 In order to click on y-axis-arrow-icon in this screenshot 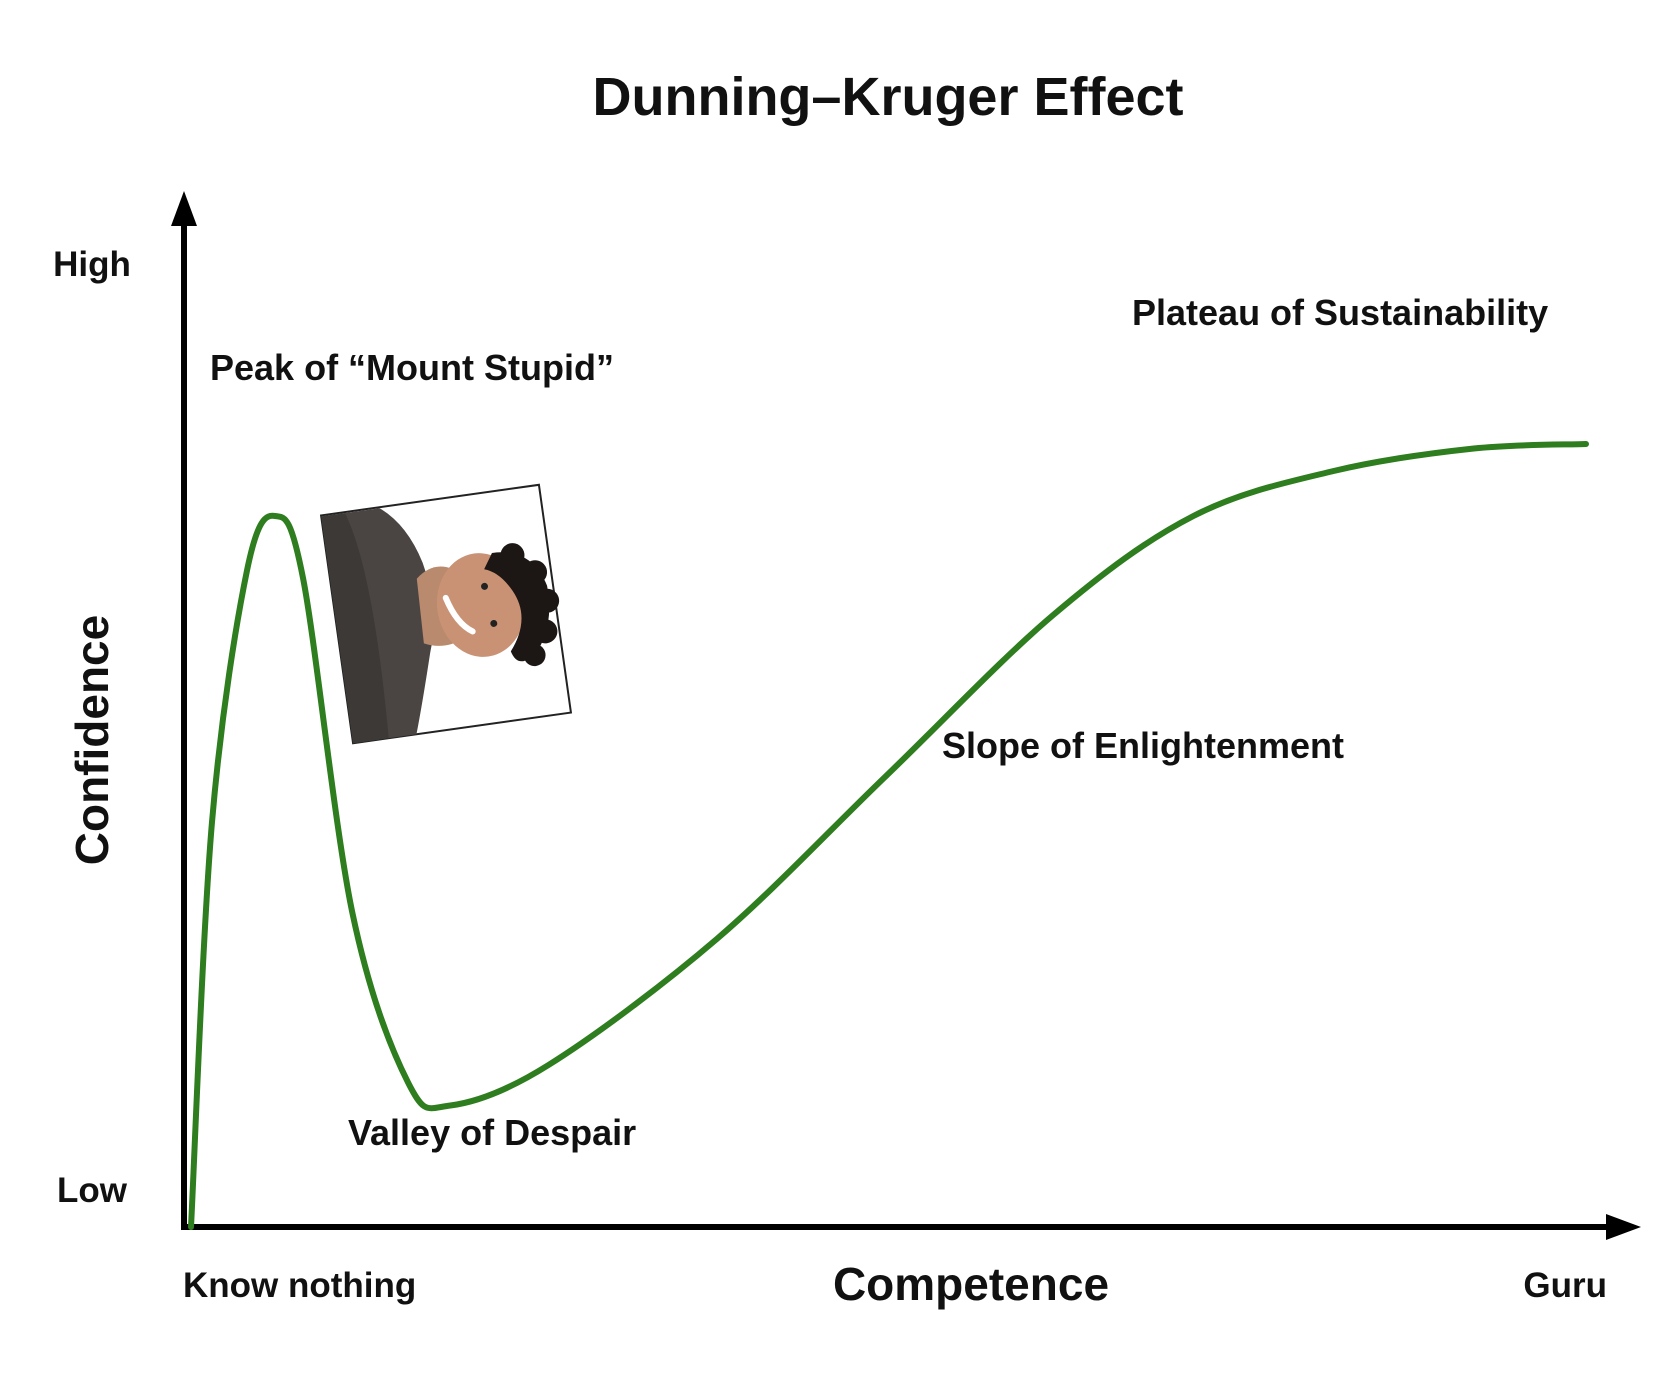, I will do `click(184, 208)`.